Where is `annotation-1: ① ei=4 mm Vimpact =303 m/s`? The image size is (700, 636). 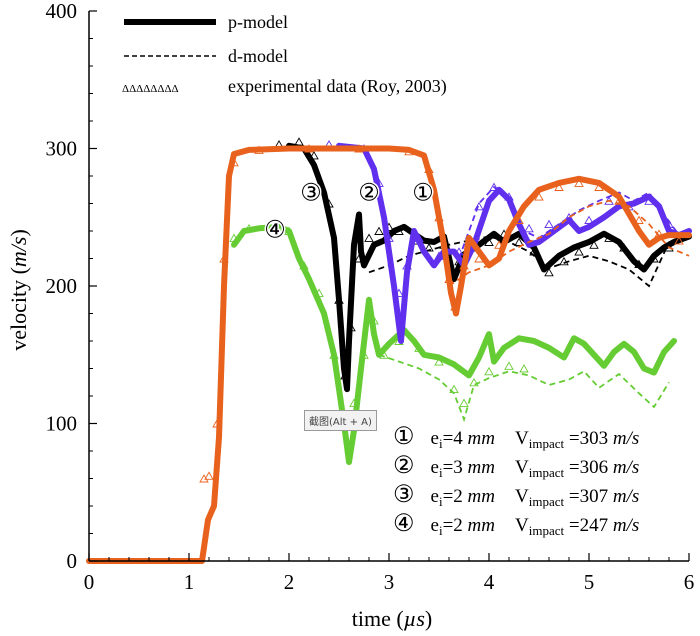
annotation-1: ① ei=4 mm Vimpact =303 m/s is located at coordinates (516, 437).